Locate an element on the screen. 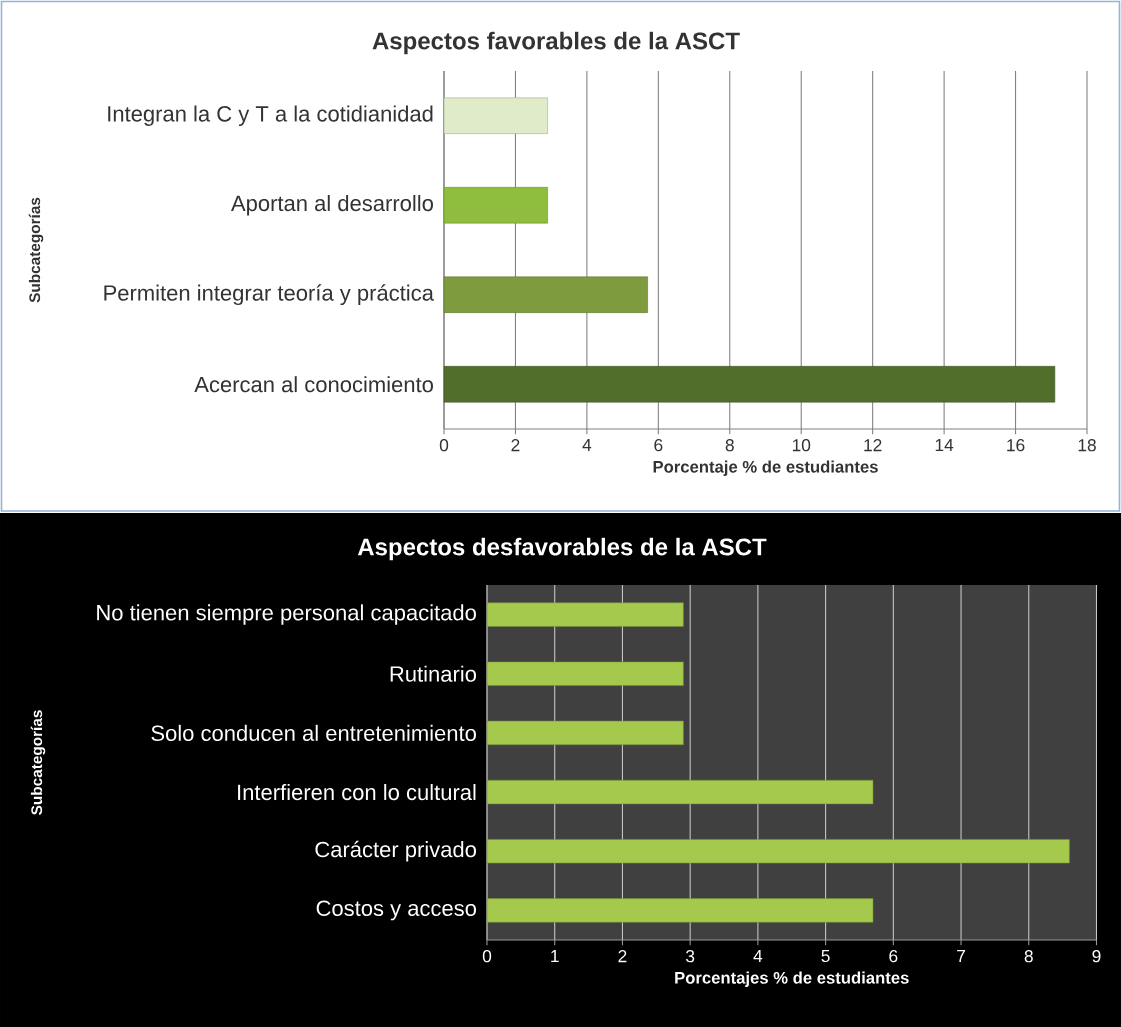 This screenshot has height=1027, width=1121. chart-title: Aspectos desfavorables de la ASCT is located at coordinates (562, 549).